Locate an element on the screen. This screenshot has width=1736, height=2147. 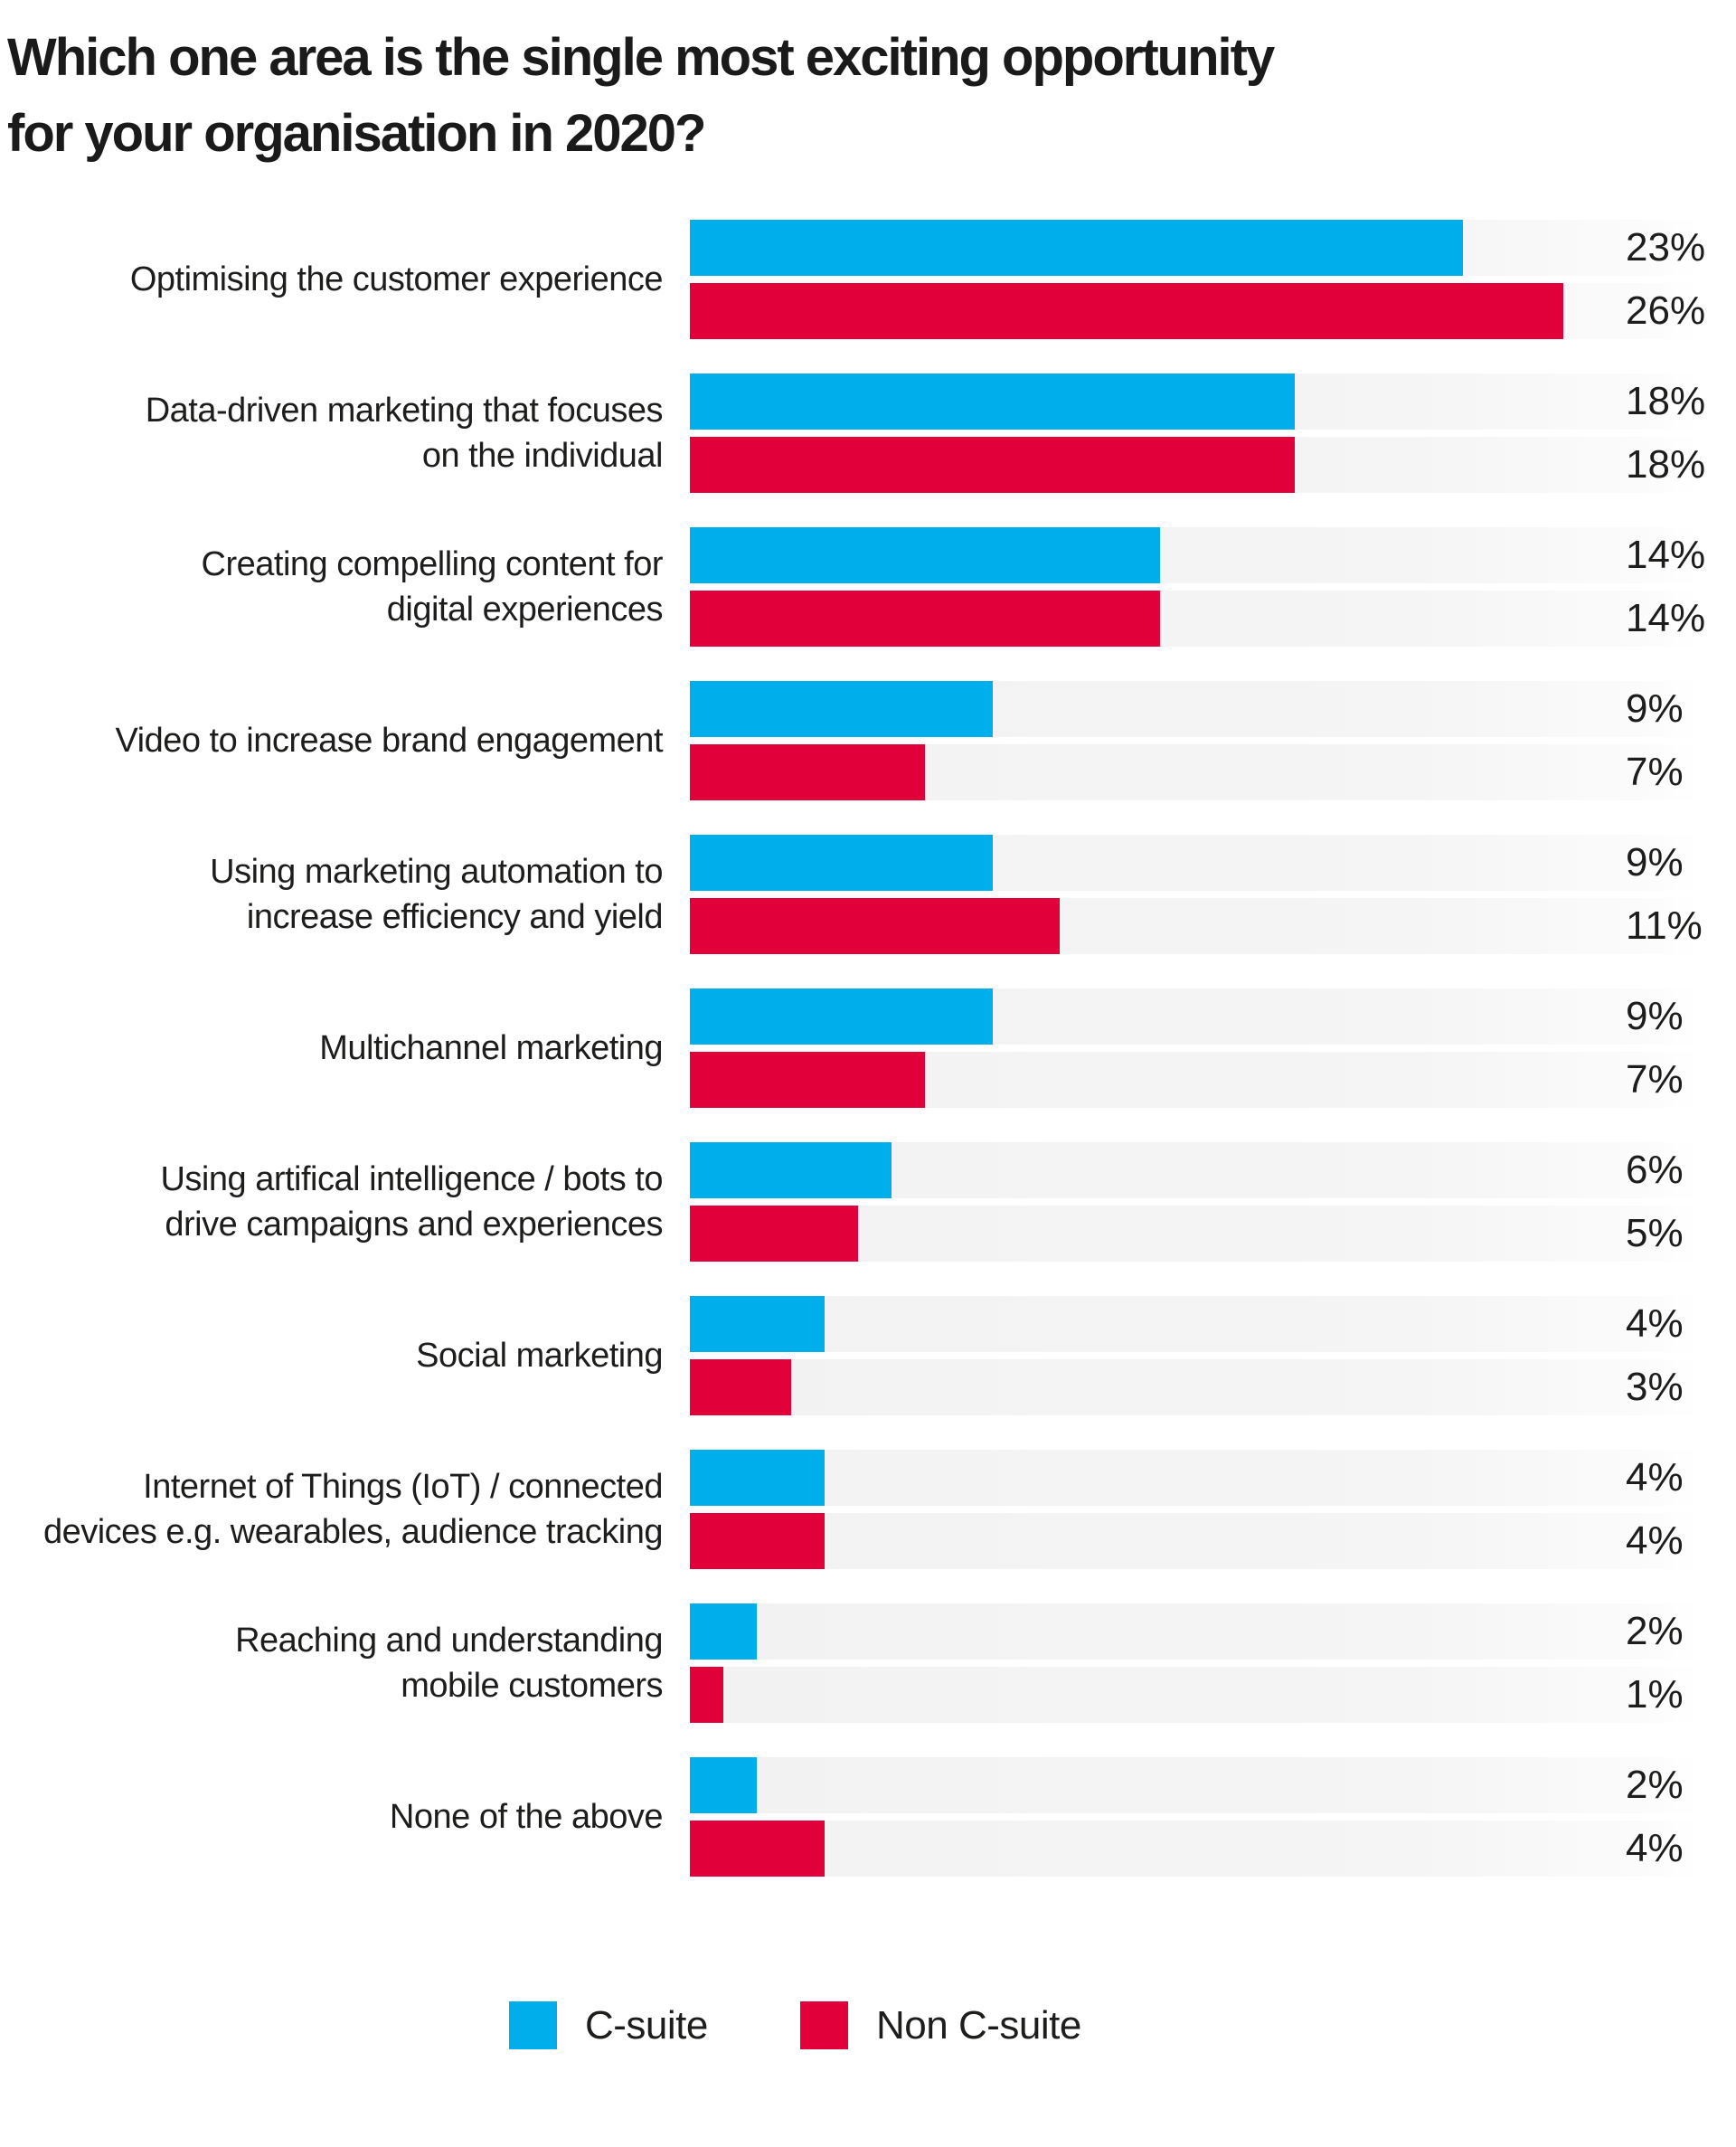
category-label-line: mobile customers is located at coordinates (532, 1686).